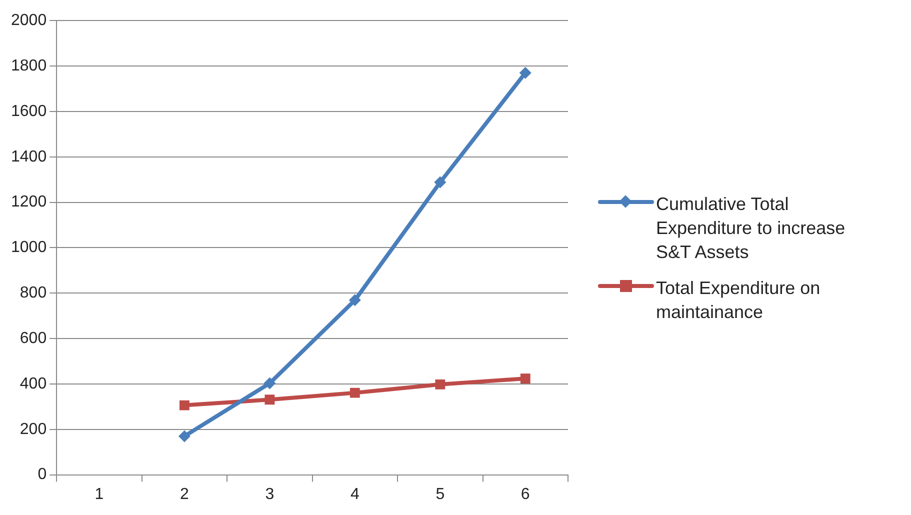  What do you see at coordinates (42, 475) in the screenshot?
I see `y-tick-label: 0` at bounding box center [42, 475].